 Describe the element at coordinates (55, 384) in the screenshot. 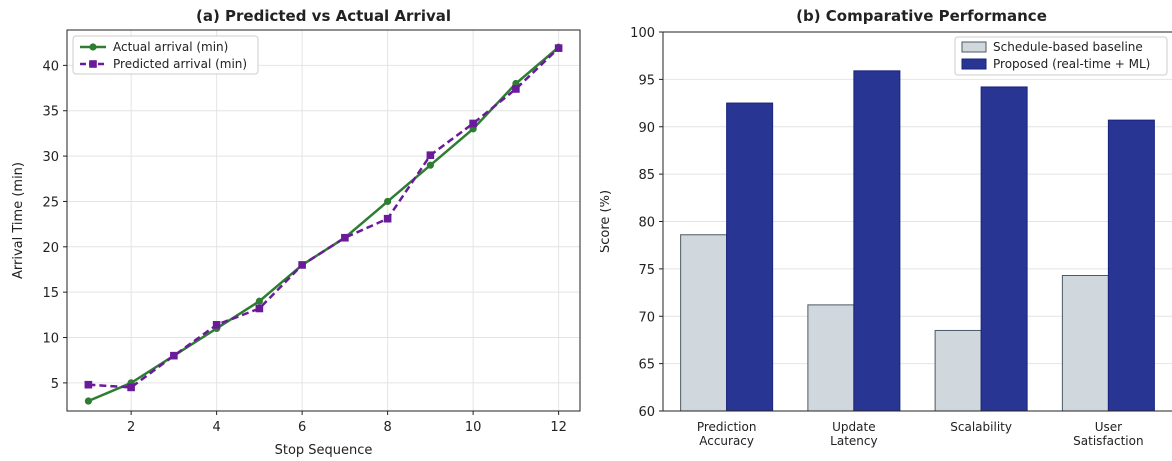

I see `y-tick-label: 5` at that location.